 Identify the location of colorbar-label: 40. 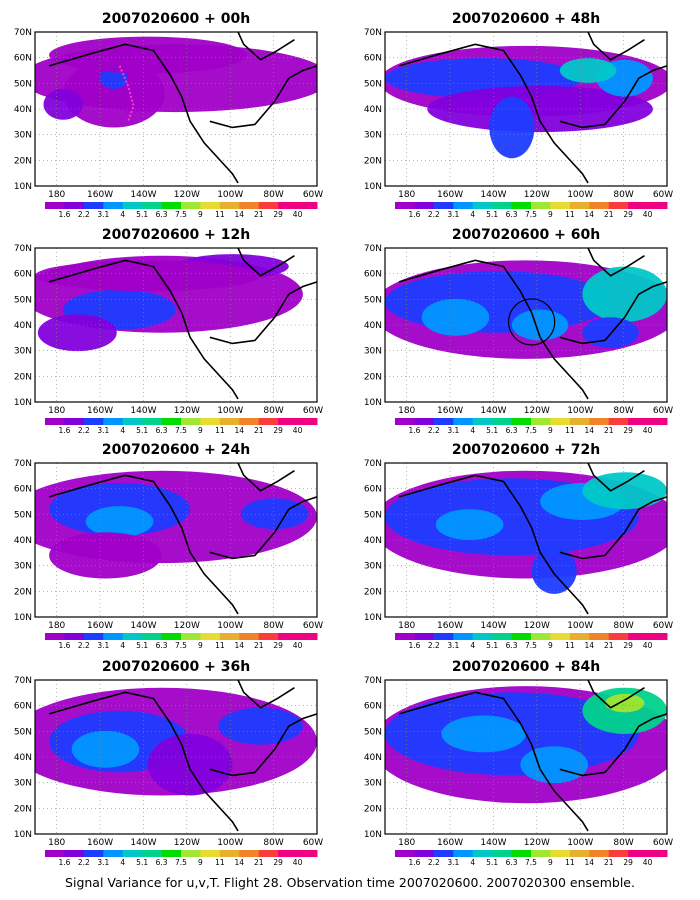
(648, 430).